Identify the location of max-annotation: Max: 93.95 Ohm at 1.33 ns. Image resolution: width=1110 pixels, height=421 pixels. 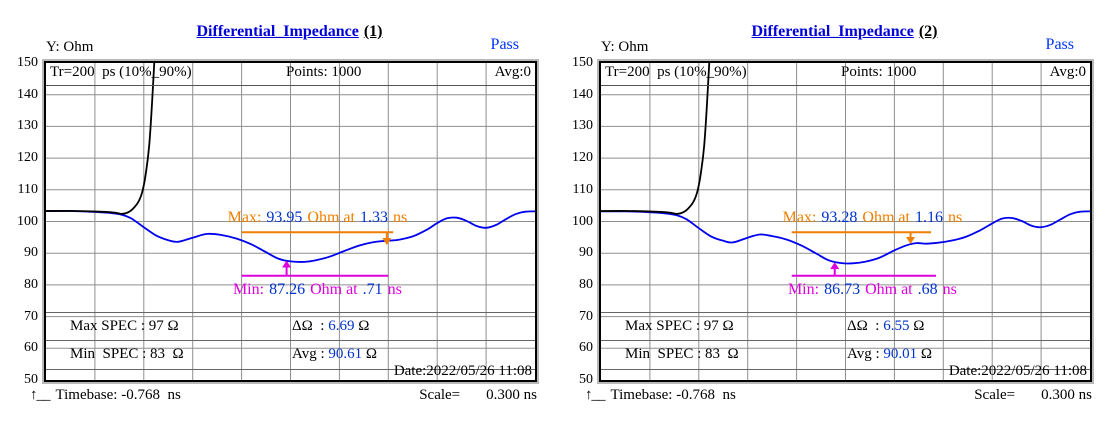
(318, 218).